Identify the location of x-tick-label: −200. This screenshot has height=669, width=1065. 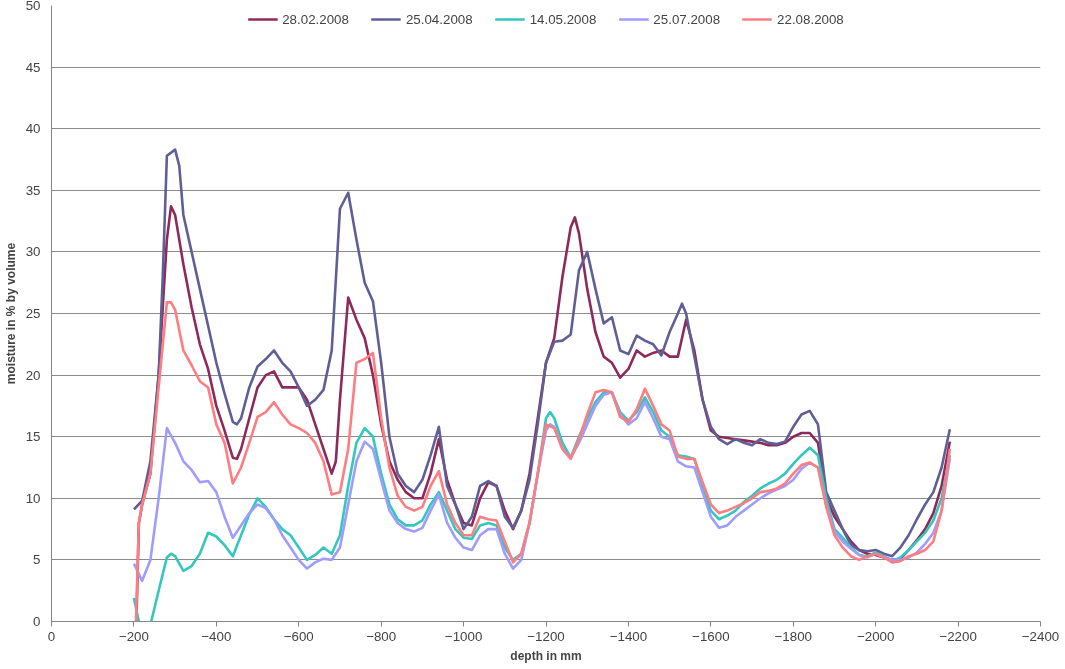
(133, 636).